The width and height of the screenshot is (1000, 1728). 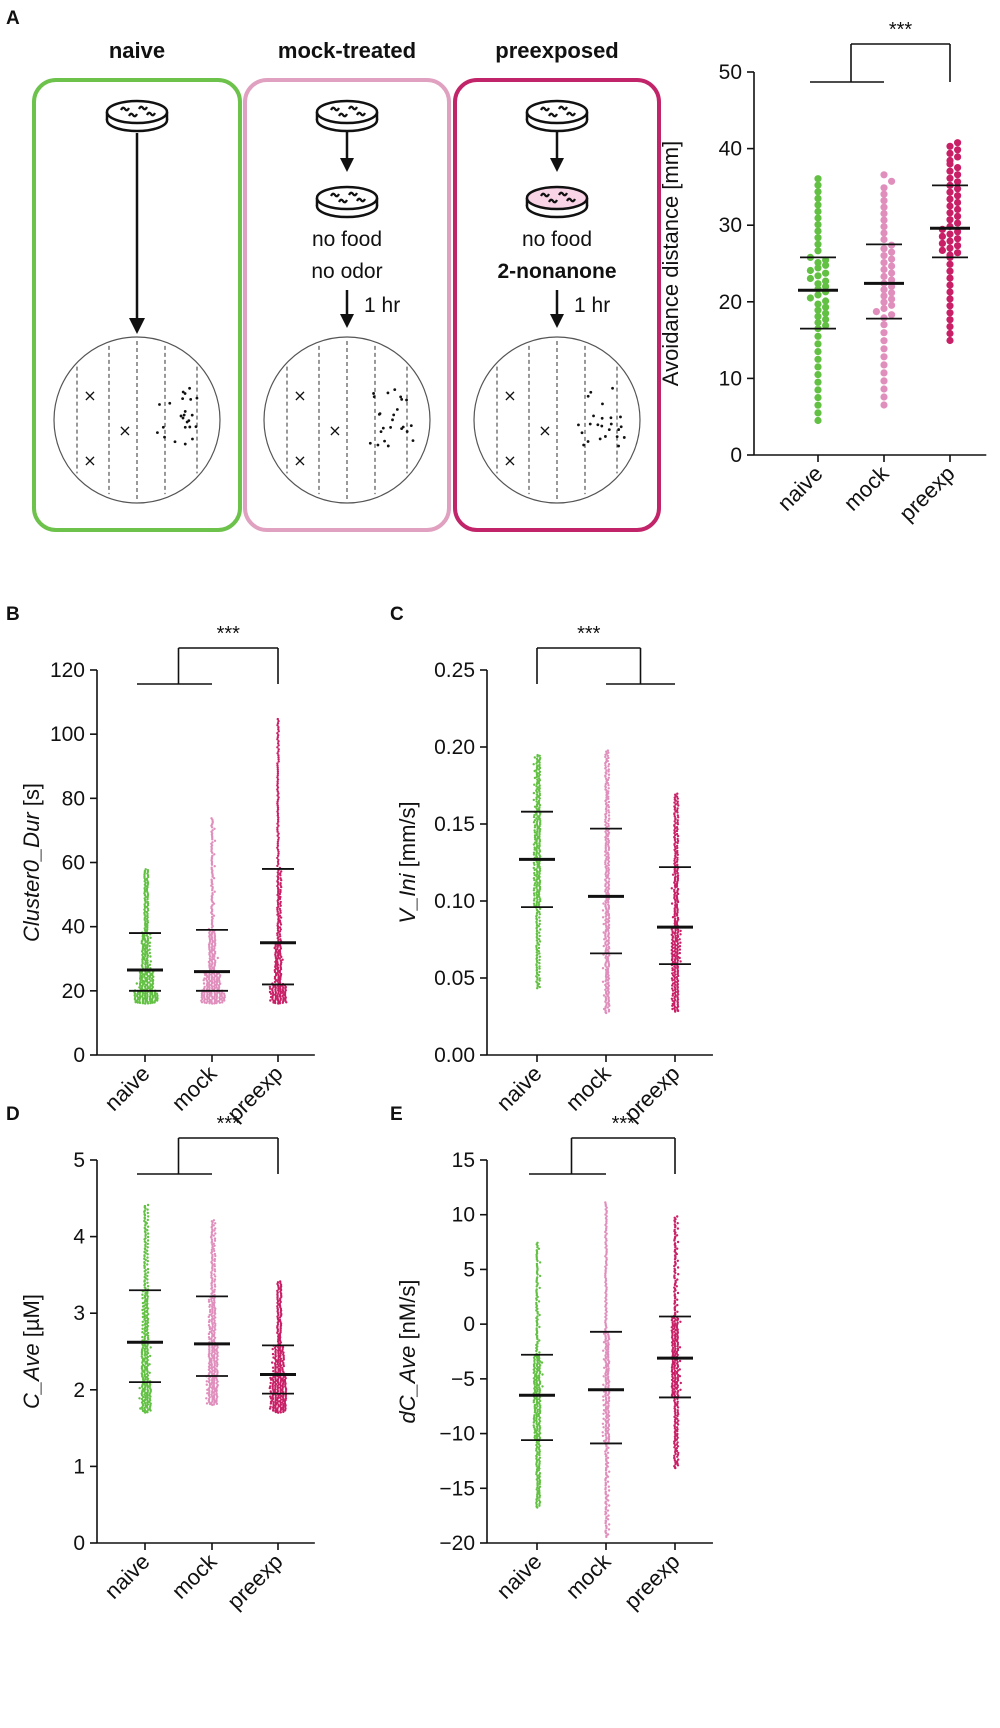 What do you see at coordinates (407, 1385) in the screenshot?
I see `y-axis-label-variable: dC_Ave` at bounding box center [407, 1385].